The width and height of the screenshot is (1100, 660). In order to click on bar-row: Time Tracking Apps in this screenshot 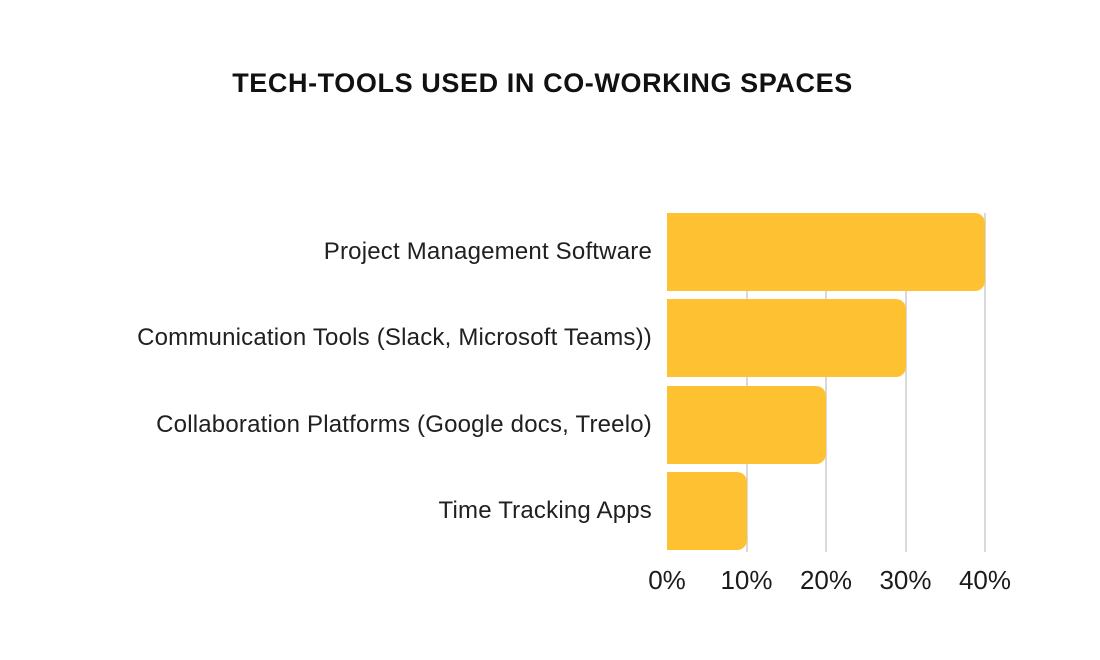, I will do `click(550, 510)`.